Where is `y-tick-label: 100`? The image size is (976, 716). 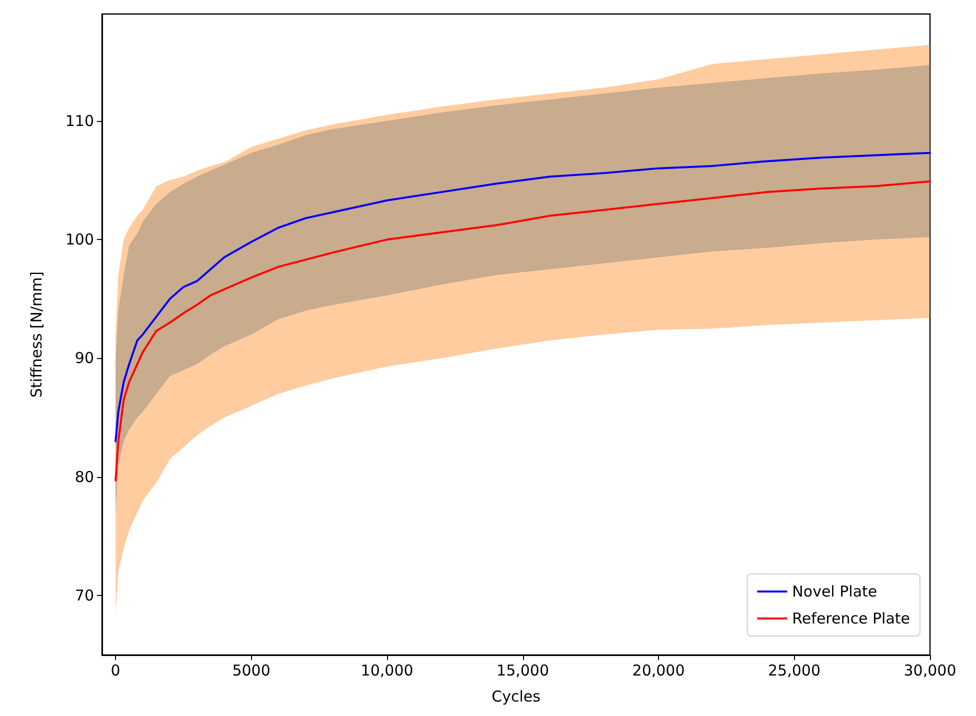
y-tick-label: 100 is located at coordinates (79, 239).